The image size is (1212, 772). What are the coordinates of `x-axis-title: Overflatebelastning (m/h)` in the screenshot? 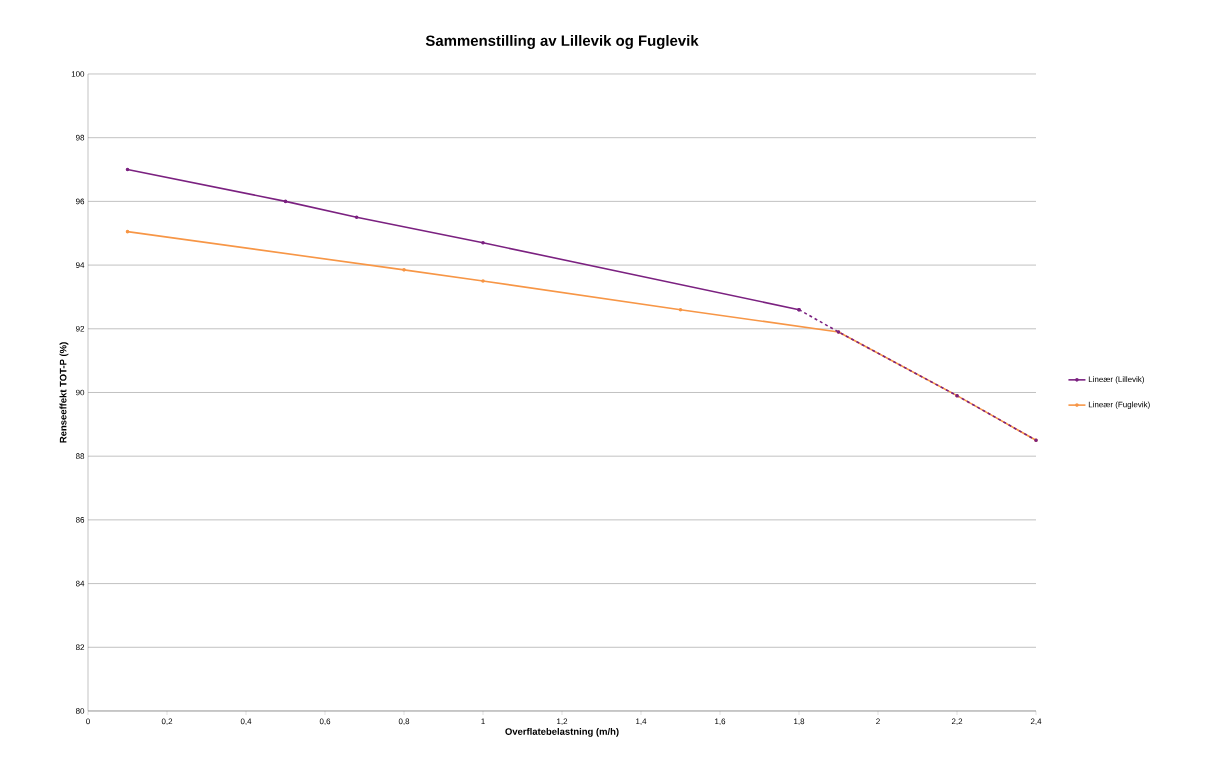 It's located at (562, 732).